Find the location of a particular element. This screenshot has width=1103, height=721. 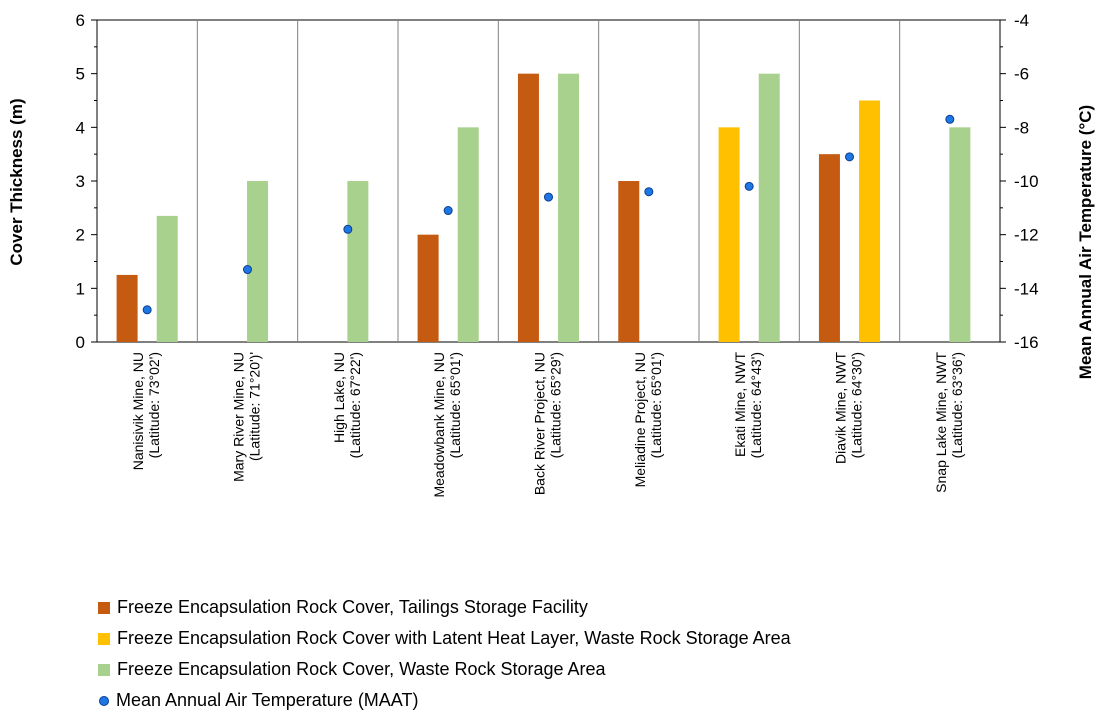

legend-item: Mean Annual Air Temperature (MAAT) is located at coordinates (444, 700).